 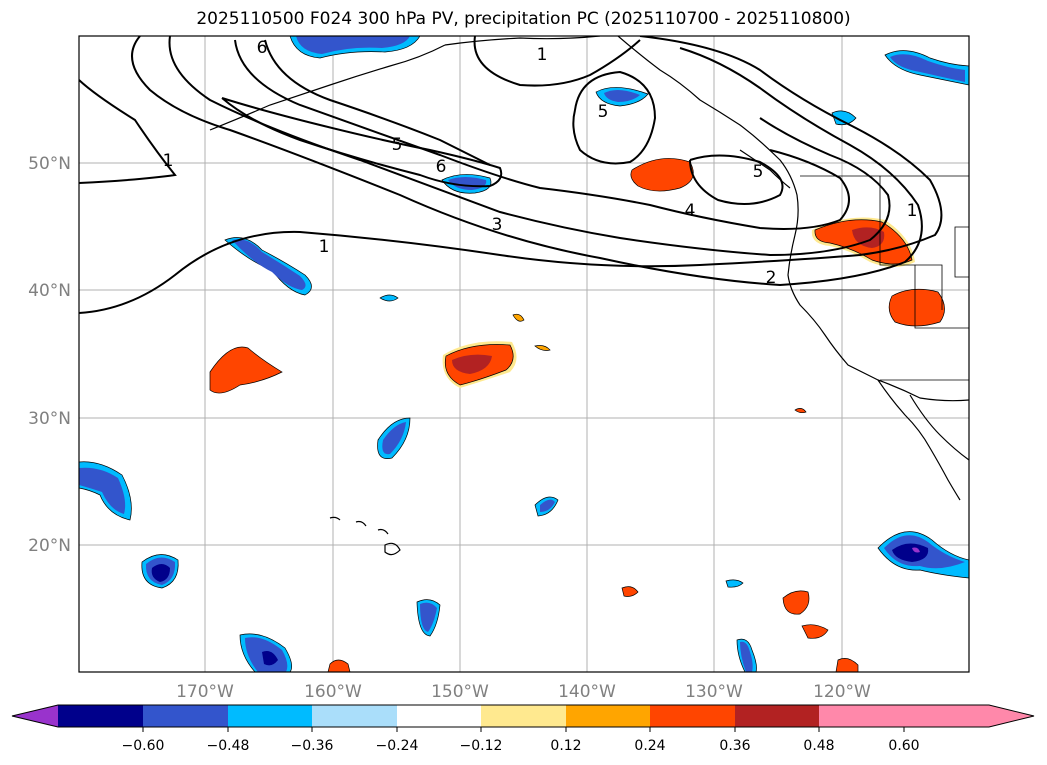 What do you see at coordinates (523, 692) in the screenshot?
I see `longitude-labels: 170°W 160°W 150°W 140°W 130°W 120°W` at bounding box center [523, 692].